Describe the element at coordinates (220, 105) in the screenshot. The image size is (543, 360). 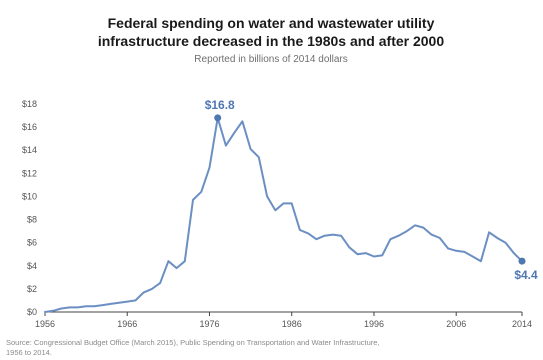
I see `peak-value-label: $16.8` at that location.